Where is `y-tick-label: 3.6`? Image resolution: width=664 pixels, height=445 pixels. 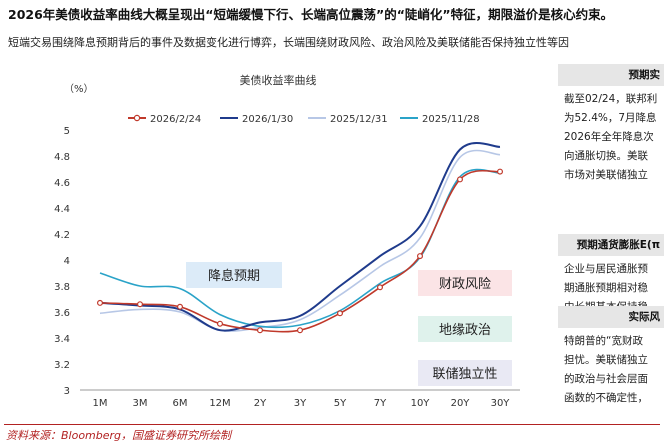
y-tick-label: 3.6 is located at coordinates (62, 313).